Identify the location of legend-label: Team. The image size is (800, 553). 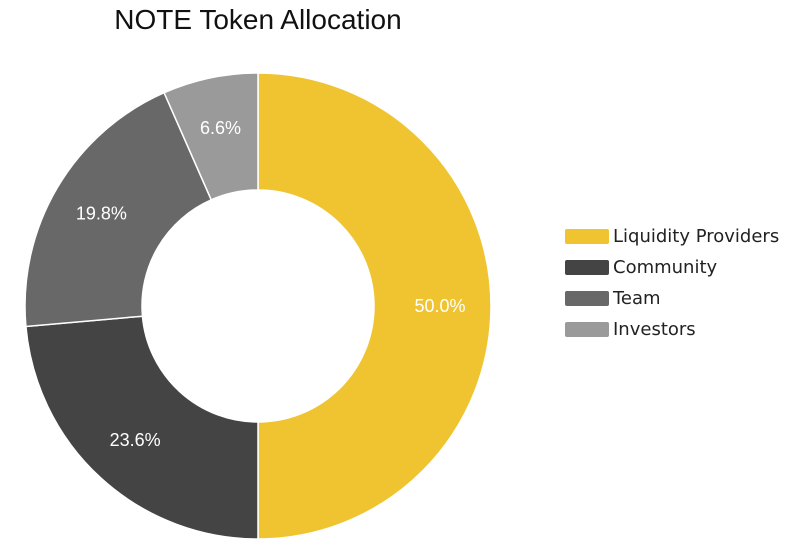
(637, 298).